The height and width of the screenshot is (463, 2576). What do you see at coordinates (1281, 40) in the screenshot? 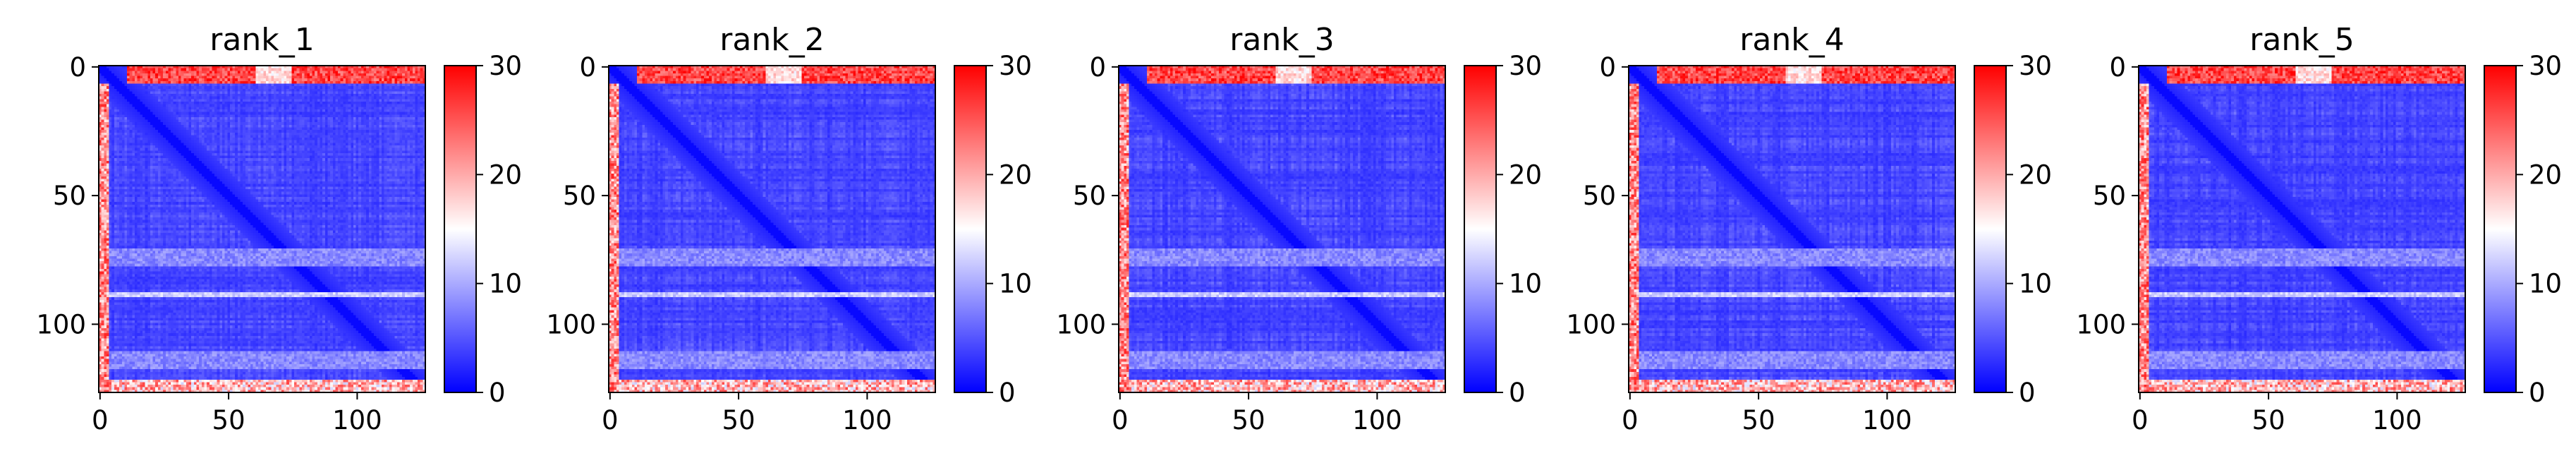
I see `panel-title: rank_3` at bounding box center [1281, 40].